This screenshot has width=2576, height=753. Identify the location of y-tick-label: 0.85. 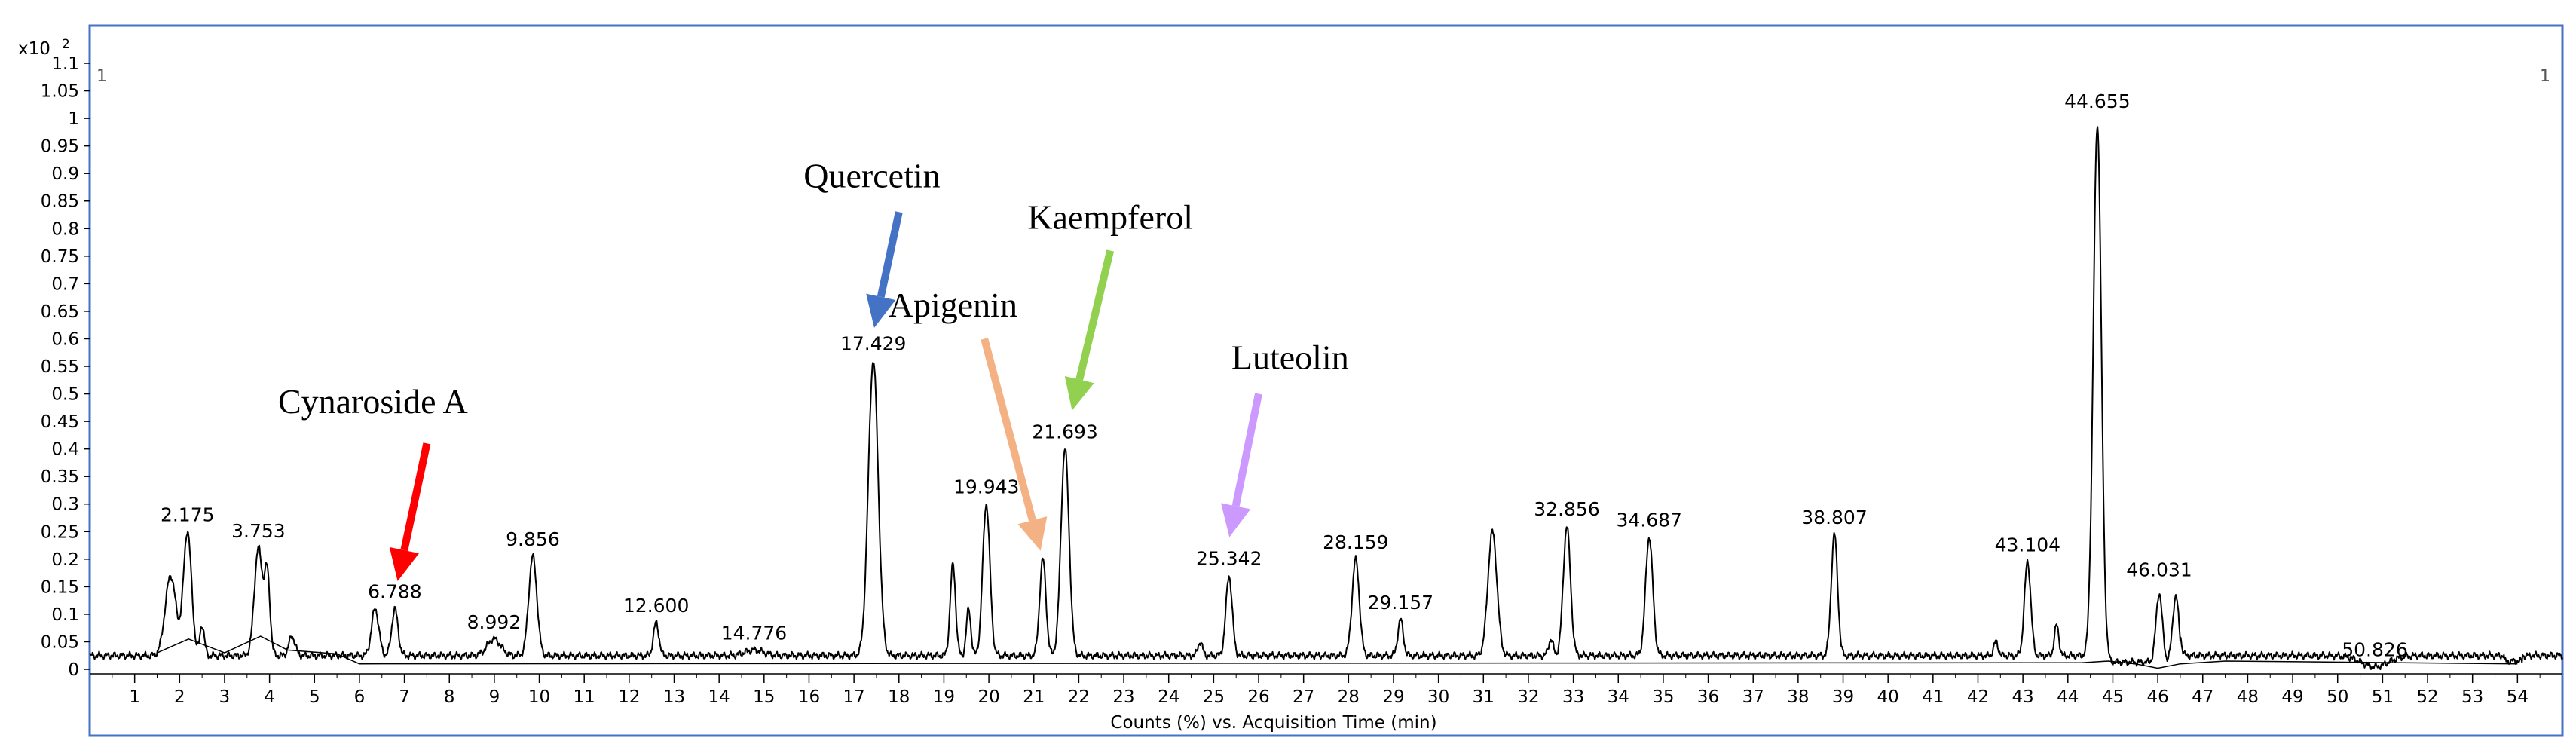
(60, 202).